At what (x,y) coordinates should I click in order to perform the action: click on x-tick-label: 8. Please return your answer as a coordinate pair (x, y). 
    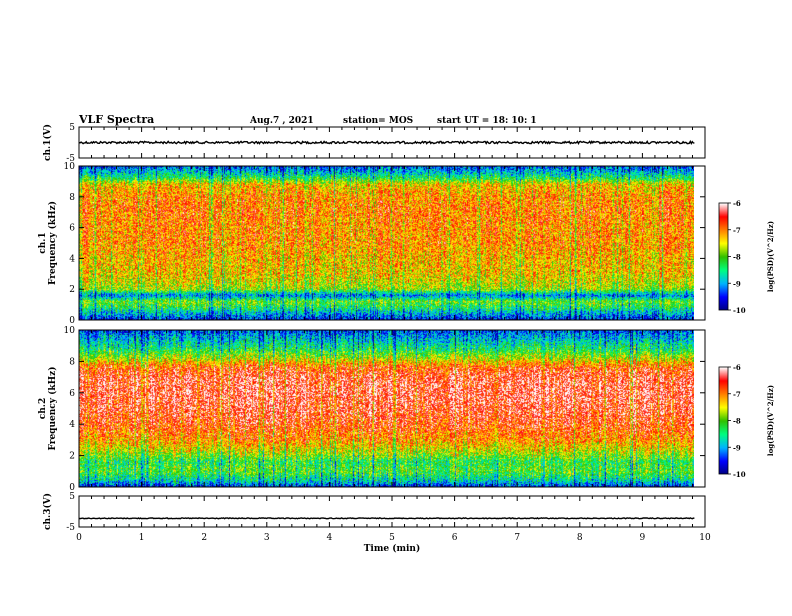
    Looking at the image, I should click on (580, 538).